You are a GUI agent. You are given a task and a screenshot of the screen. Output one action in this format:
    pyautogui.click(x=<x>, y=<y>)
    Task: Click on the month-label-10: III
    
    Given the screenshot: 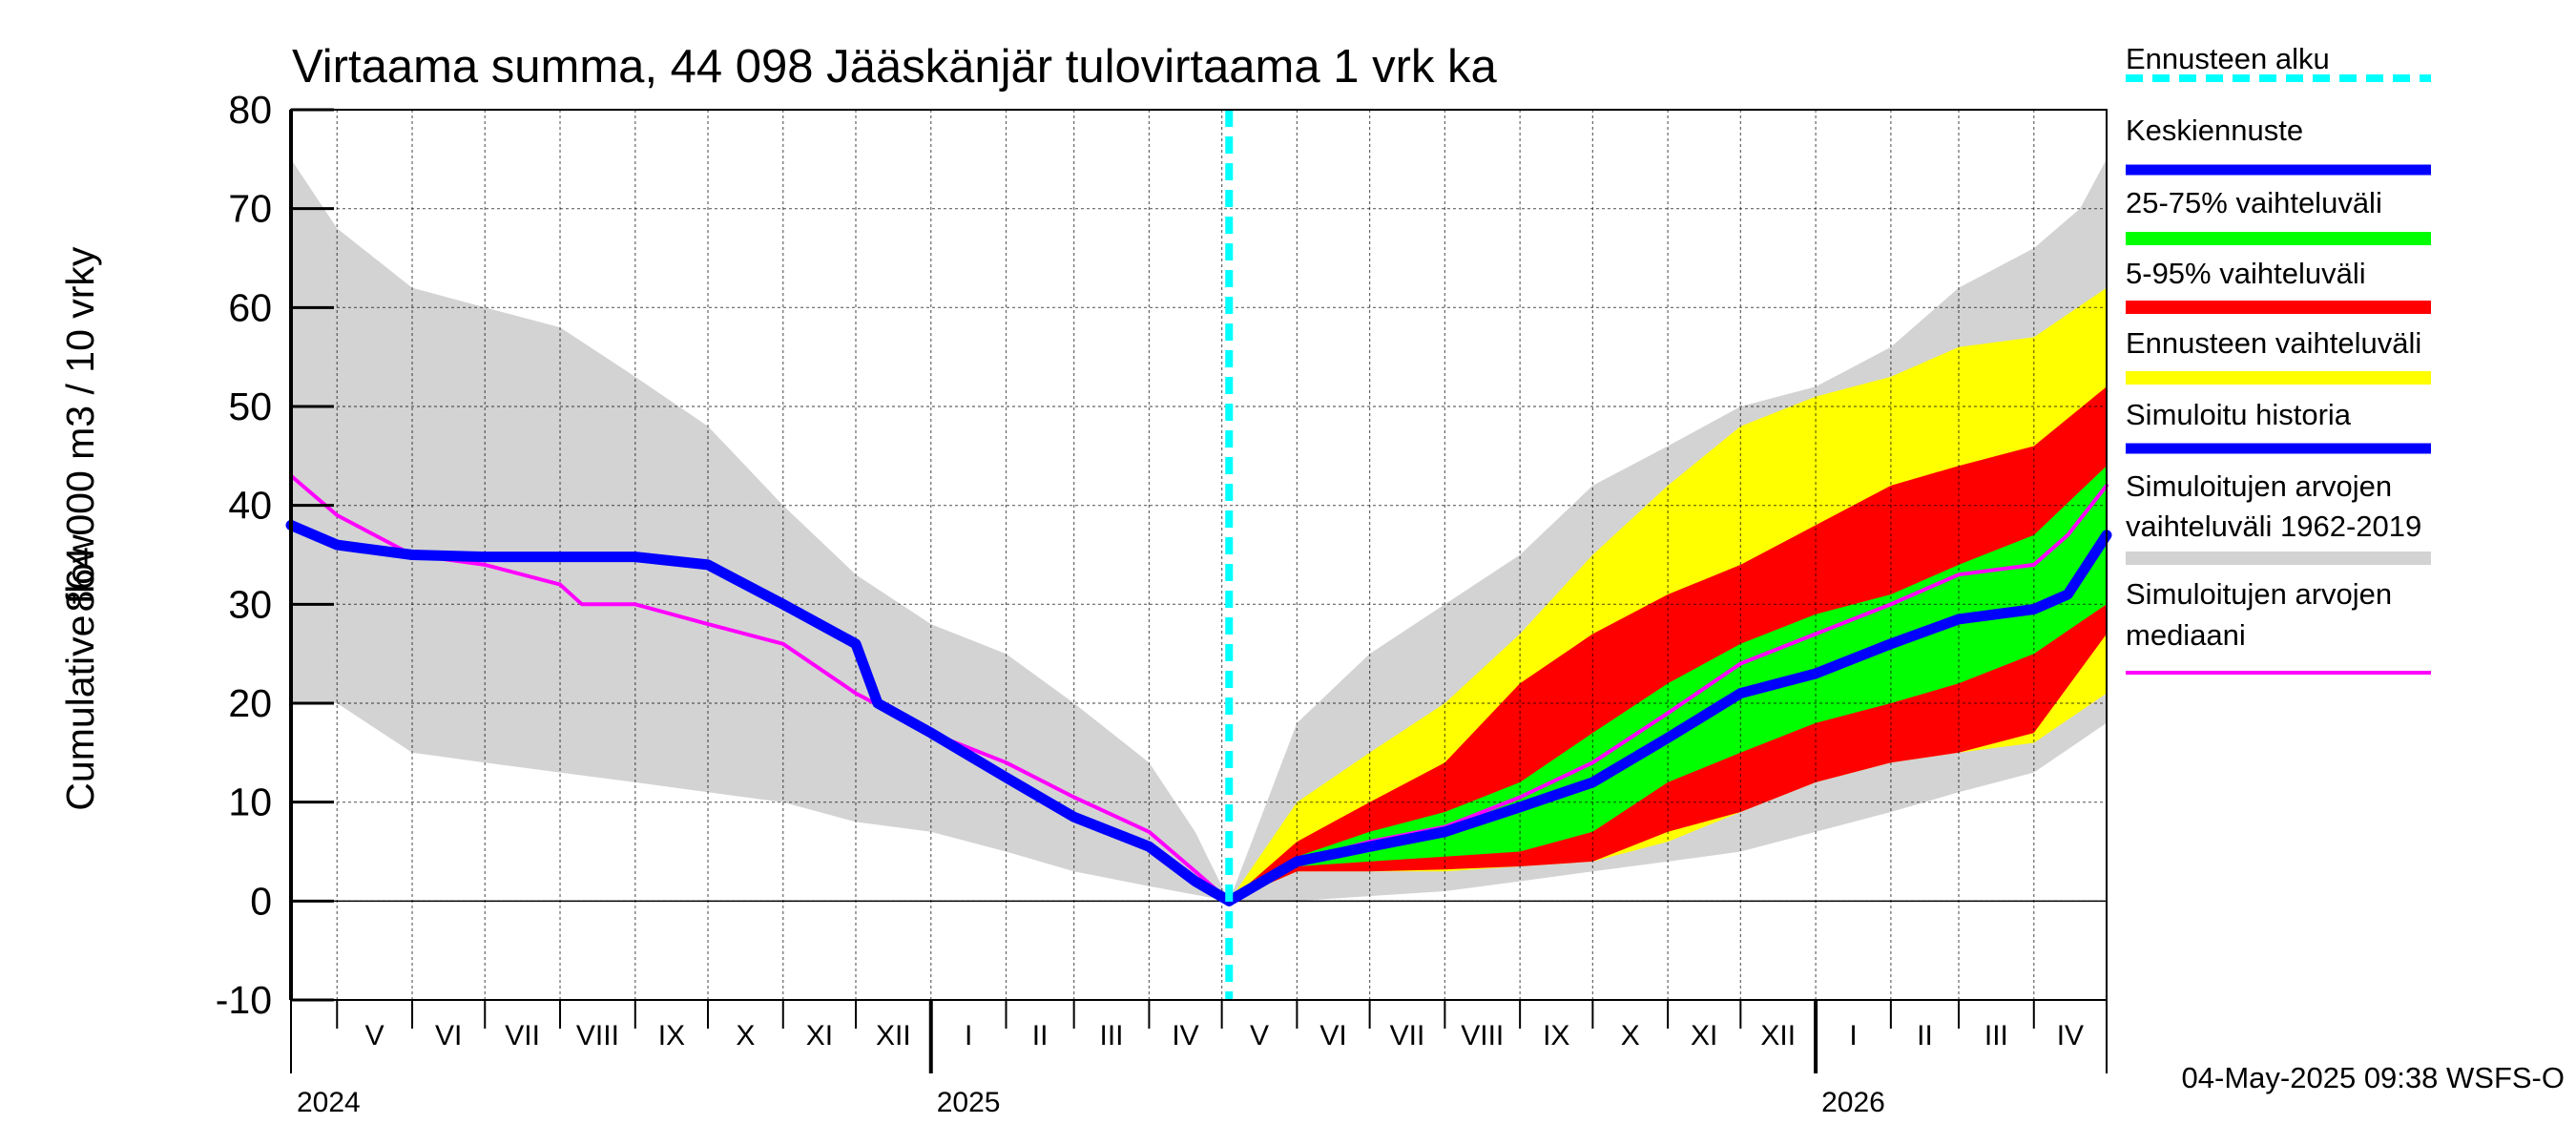 What is the action you would take?
    pyautogui.click(x=1112, y=1035)
    